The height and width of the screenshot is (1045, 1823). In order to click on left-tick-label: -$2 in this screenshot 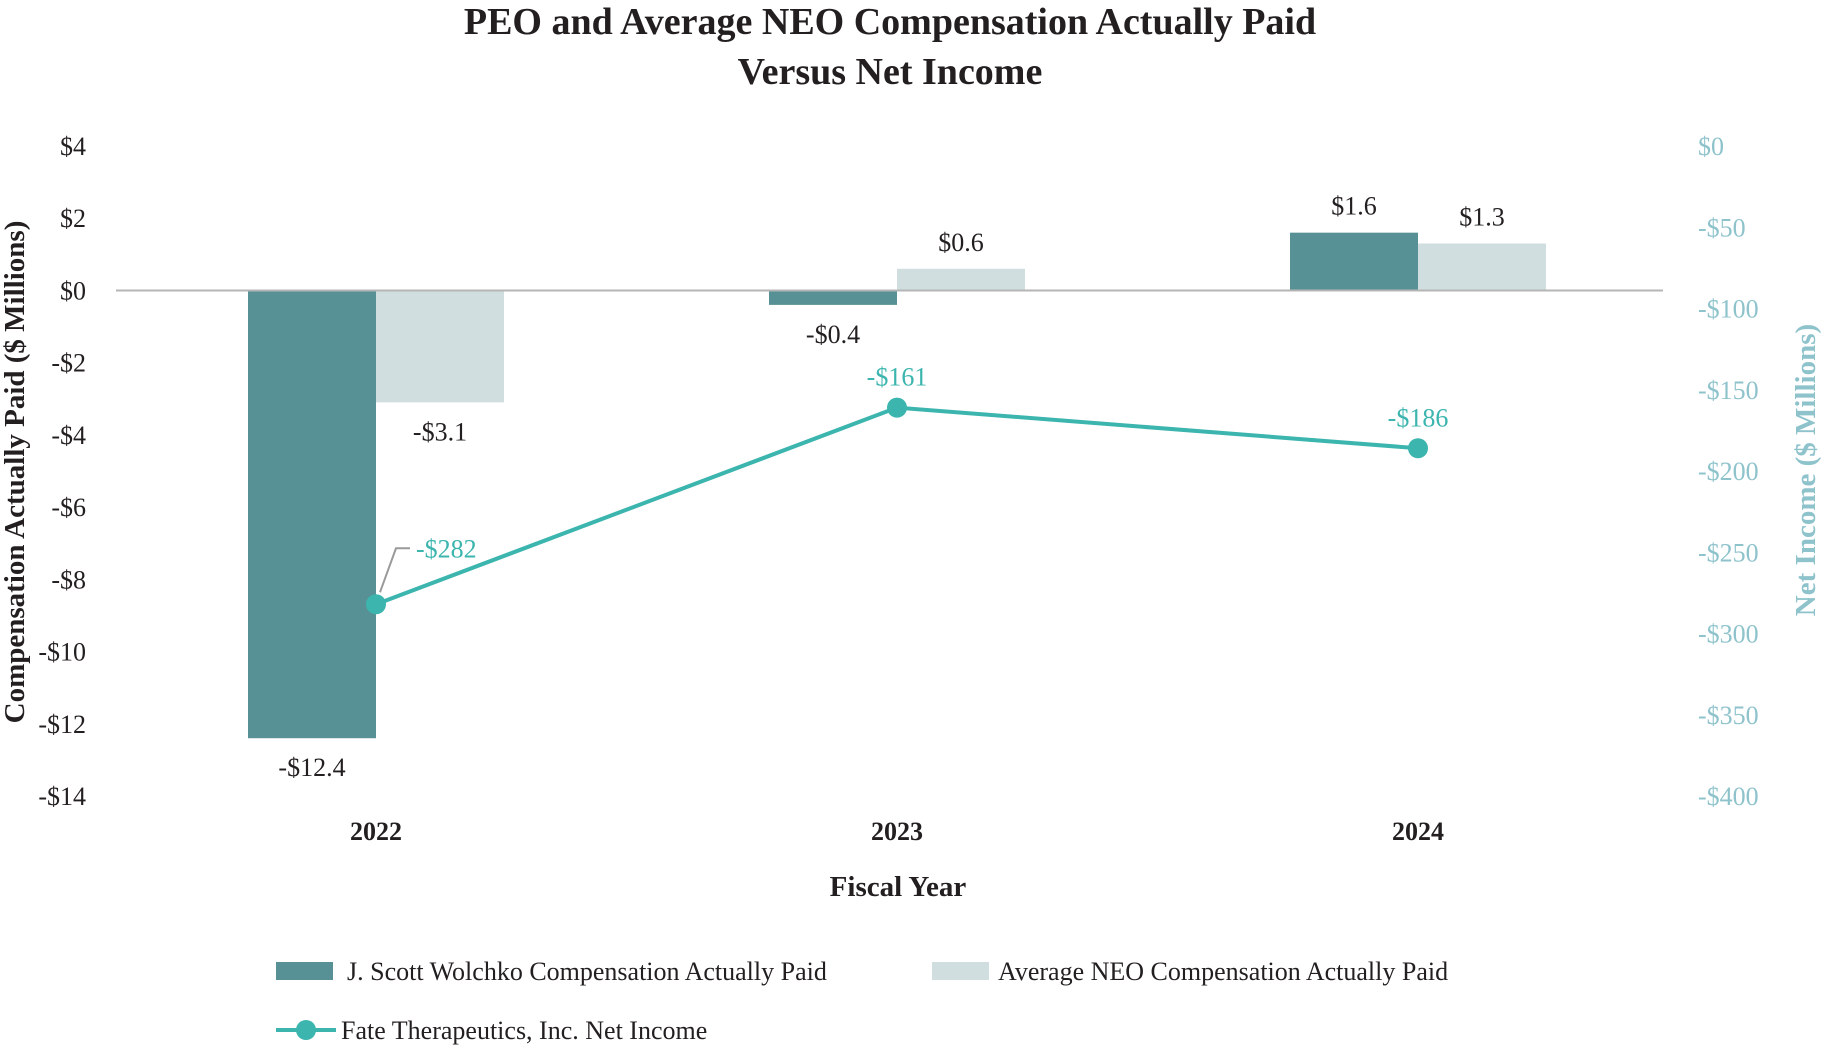, I will do `click(68, 363)`.